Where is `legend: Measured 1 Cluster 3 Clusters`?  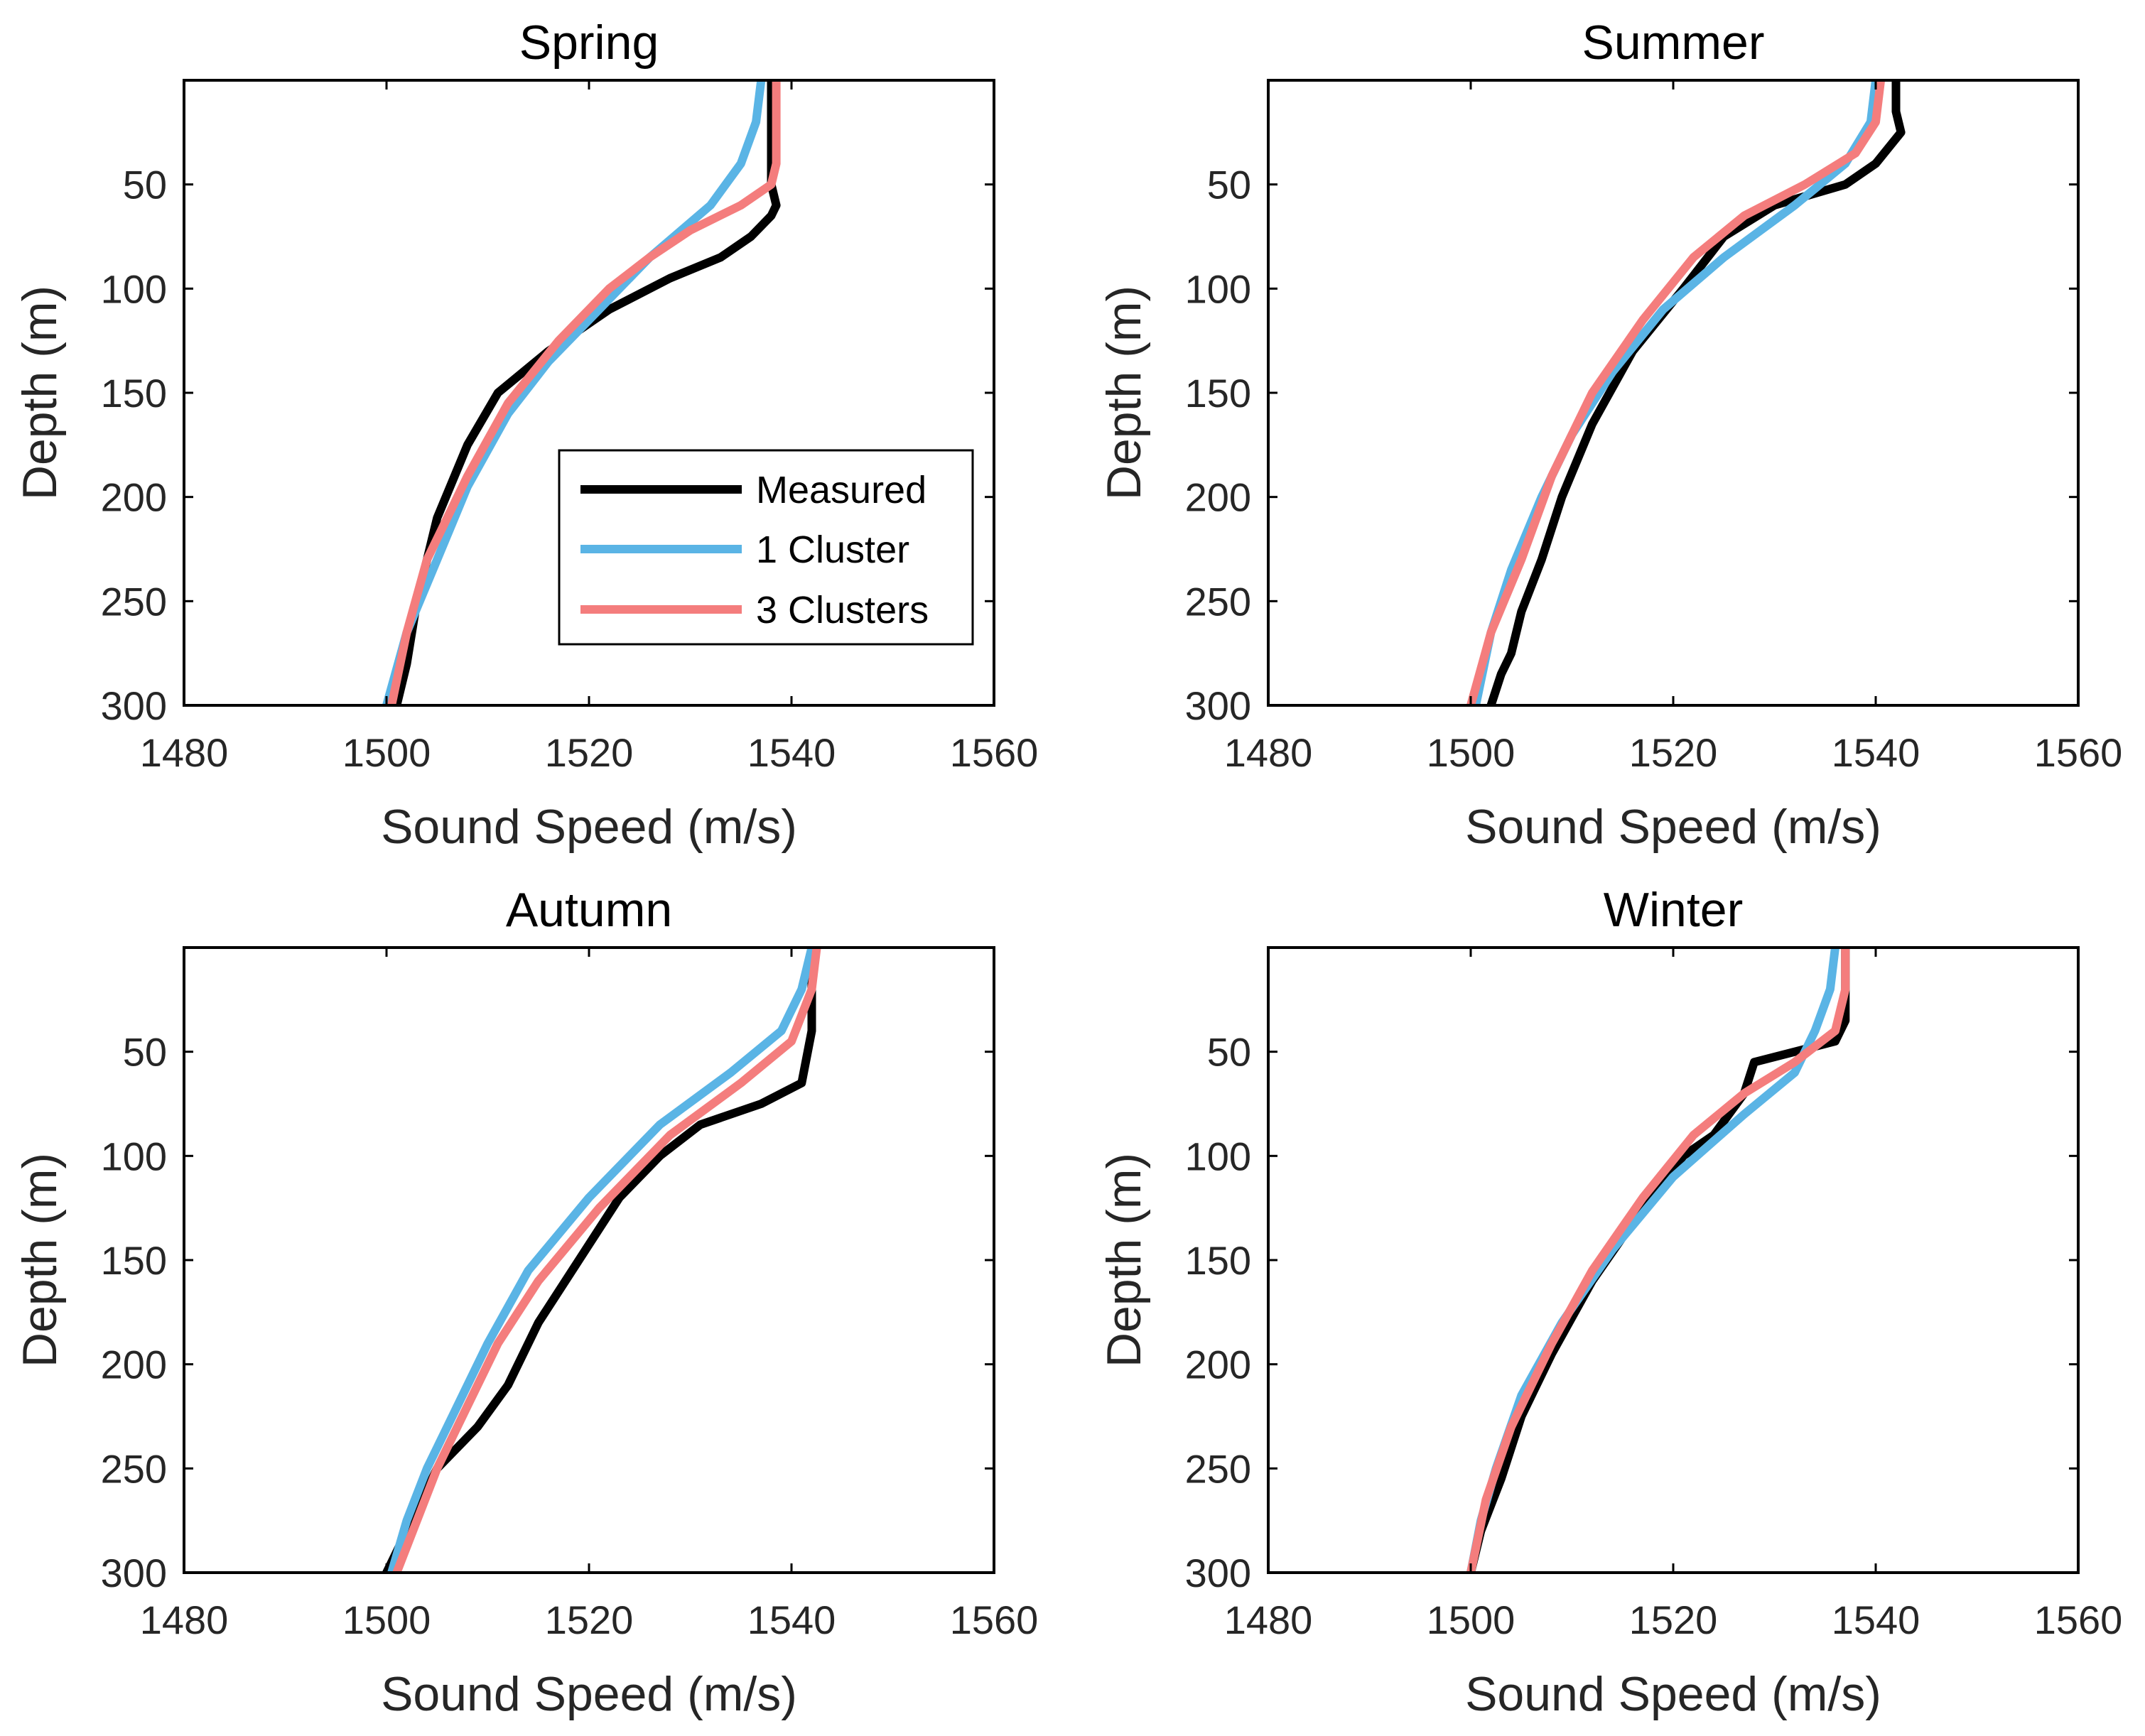 legend: Measured 1 Cluster 3 Clusters is located at coordinates (766, 547).